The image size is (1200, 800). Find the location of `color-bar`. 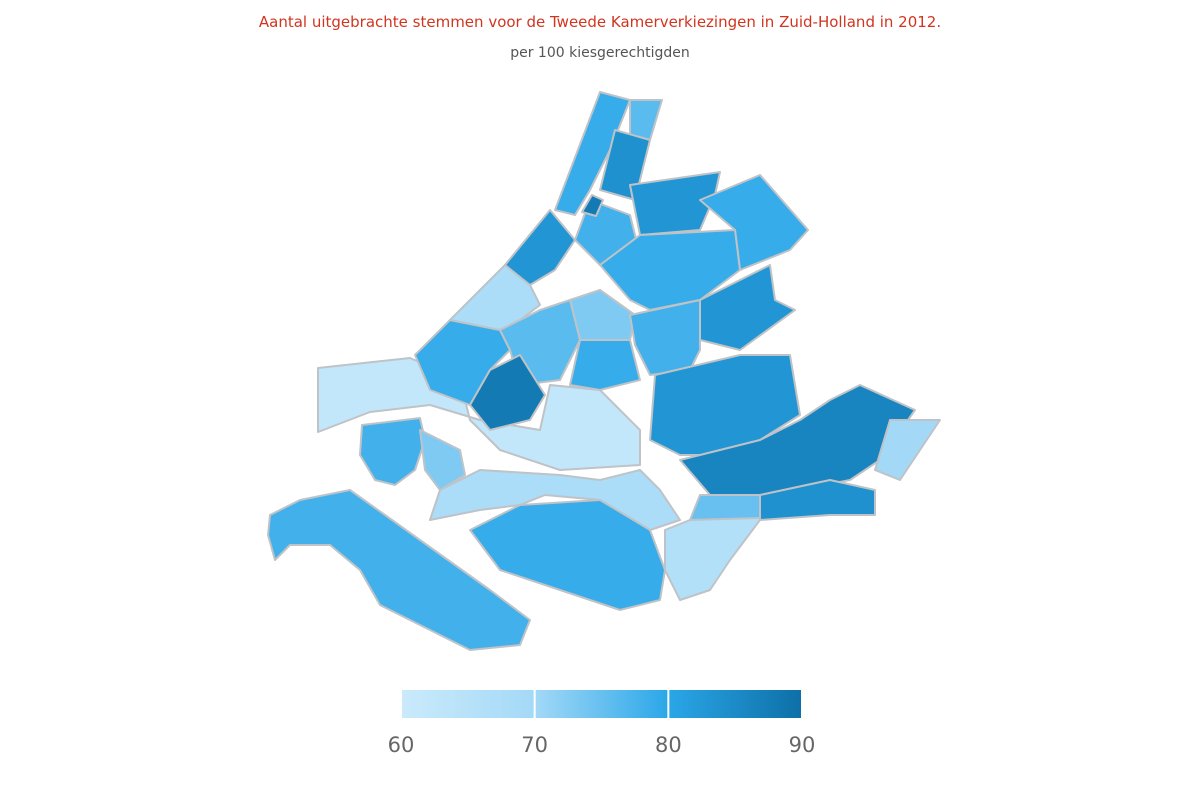

color-bar is located at coordinates (601, 704).